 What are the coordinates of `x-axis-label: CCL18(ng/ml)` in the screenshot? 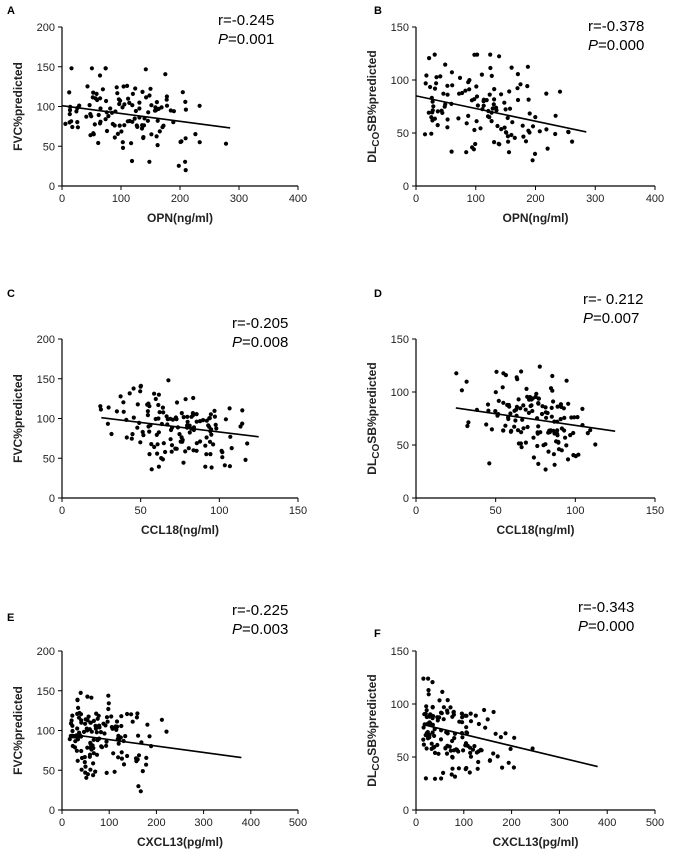 It's located at (180, 530).